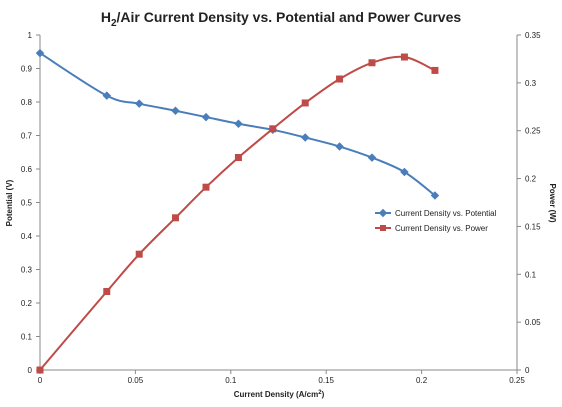 Image resolution: width=562 pixels, height=407 pixels. I want to click on legend-marker-potential, so click(383, 213).